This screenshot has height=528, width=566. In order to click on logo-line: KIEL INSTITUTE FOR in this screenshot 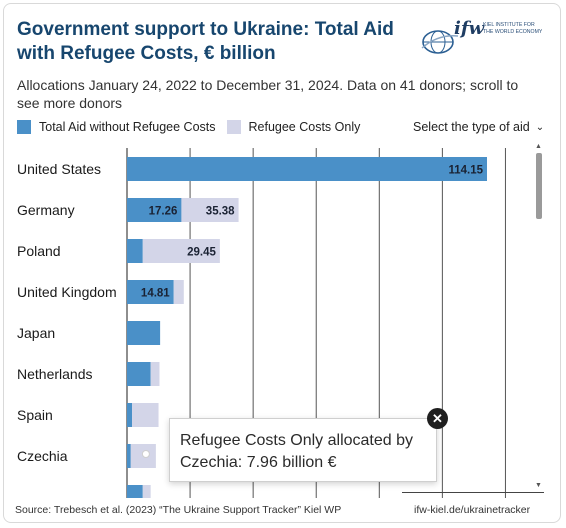, I will do `click(509, 25)`.